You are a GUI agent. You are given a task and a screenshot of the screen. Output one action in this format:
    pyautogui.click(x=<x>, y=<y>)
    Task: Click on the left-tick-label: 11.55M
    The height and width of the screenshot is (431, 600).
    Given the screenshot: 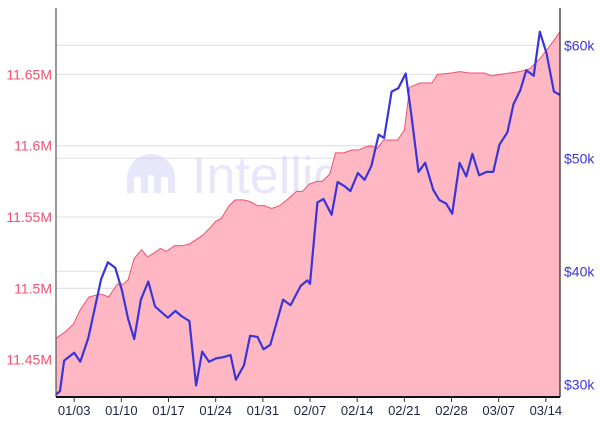 What is the action you would take?
    pyautogui.click(x=29, y=217)
    